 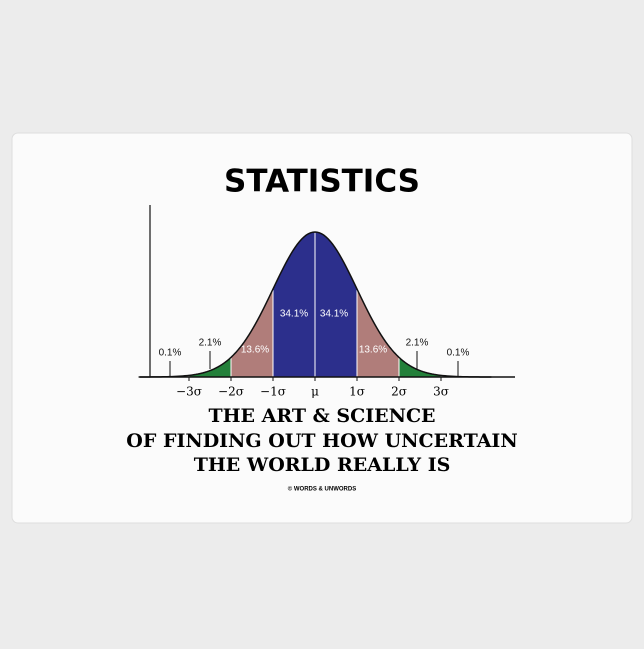 What do you see at coordinates (315, 392) in the screenshot?
I see `x-tick-label: μ` at bounding box center [315, 392].